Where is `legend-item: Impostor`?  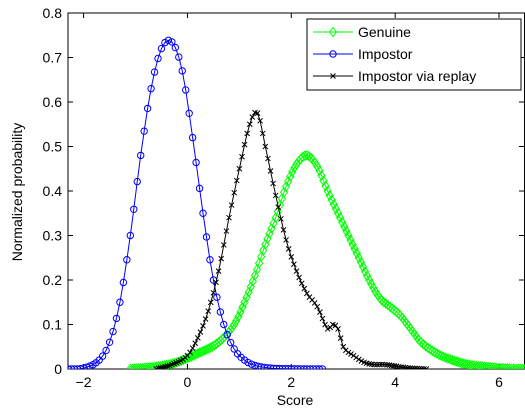 legend-item: Impostor is located at coordinates (363, 54).